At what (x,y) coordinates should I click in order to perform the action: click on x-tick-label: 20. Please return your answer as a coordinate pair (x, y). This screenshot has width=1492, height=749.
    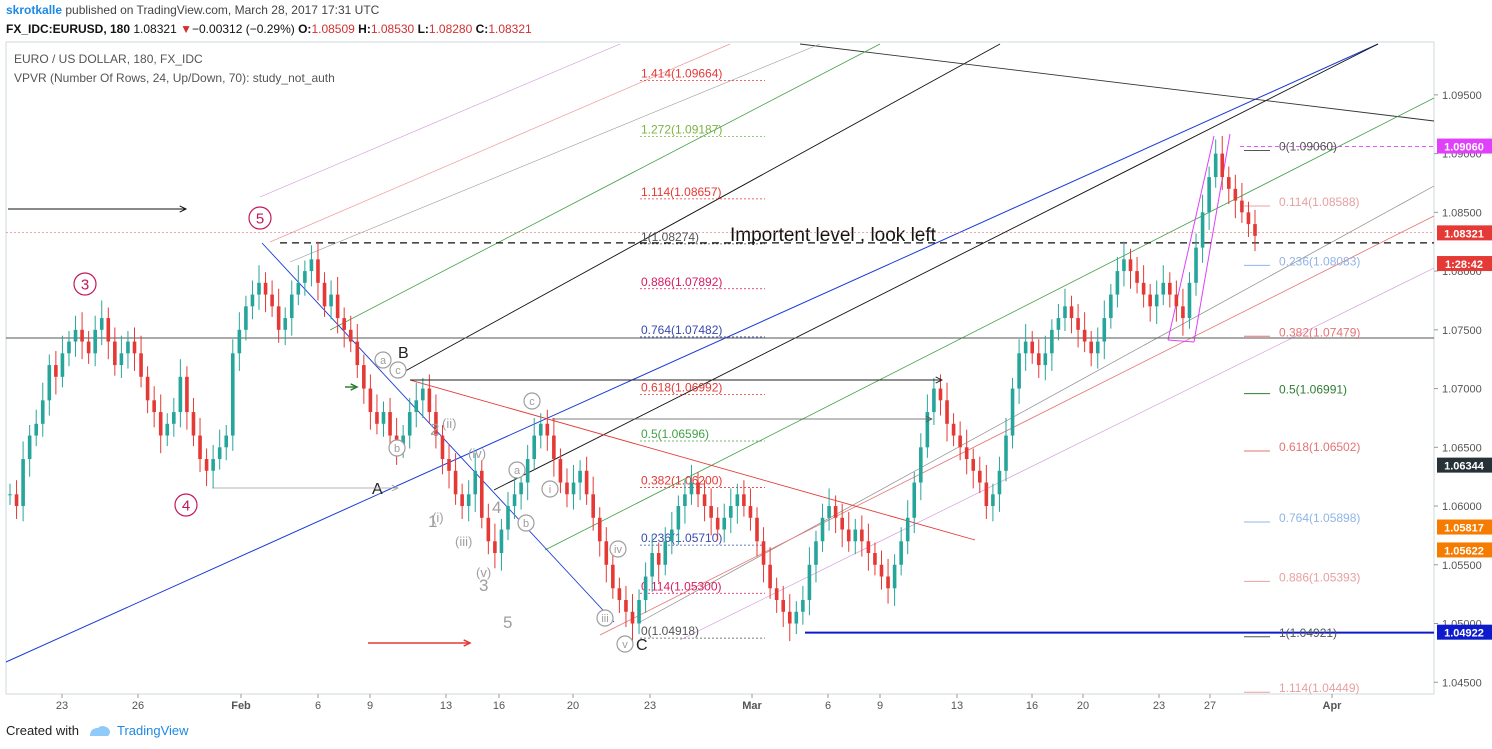
    Looking at the image, I should click on (1083, 706).